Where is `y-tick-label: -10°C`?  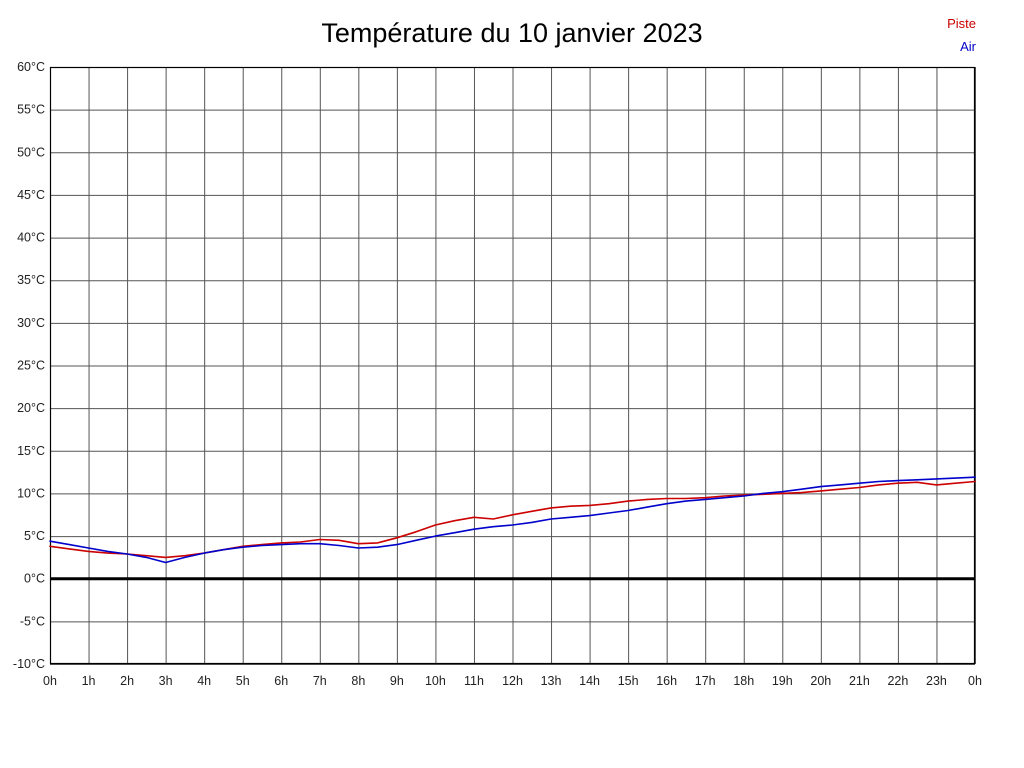 y-tick-label: -10°C is located at coordinates (29, 664).